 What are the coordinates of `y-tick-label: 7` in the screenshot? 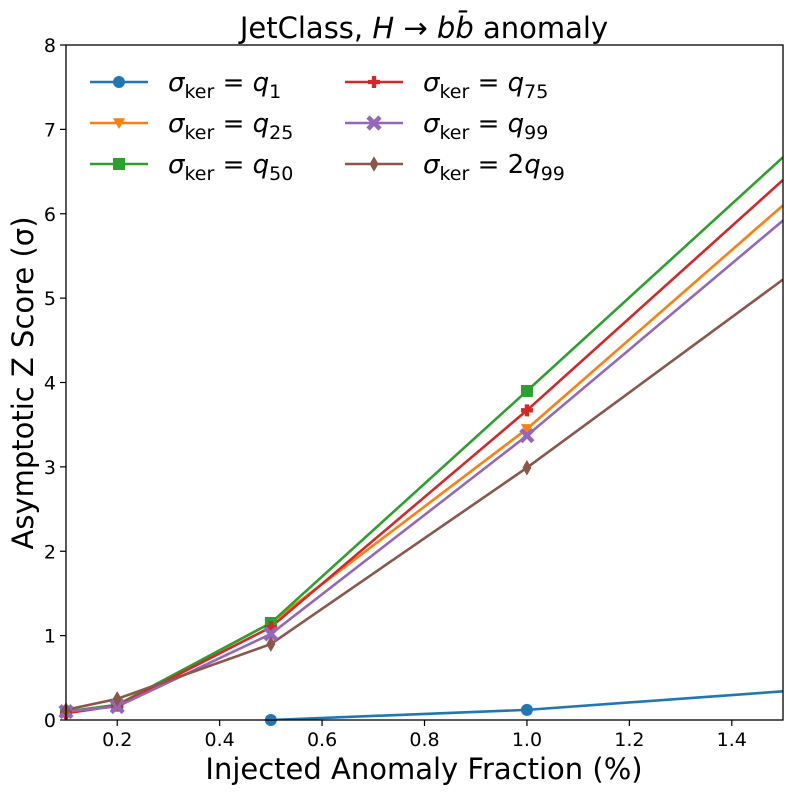 It's located at (50, 130).